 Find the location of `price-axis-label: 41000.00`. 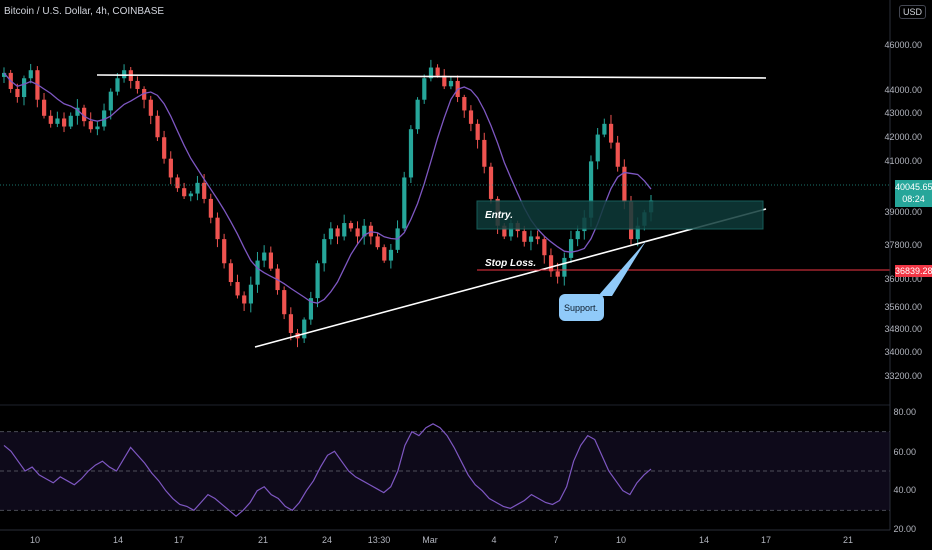

price-axis-label: 41000.00 is located at coordinates (903, 161).